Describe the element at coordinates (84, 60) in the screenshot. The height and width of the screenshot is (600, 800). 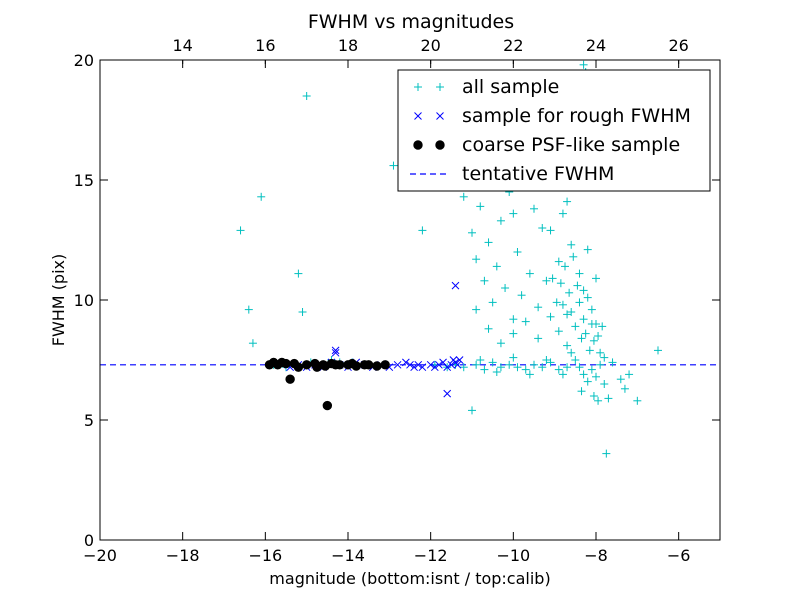
I see `y-tick-label: 20` at that location.